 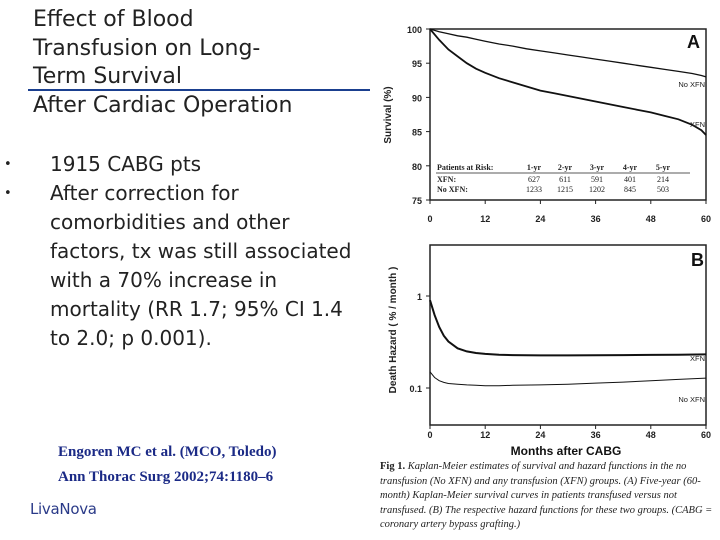 What do you see at coordinates (417, 64) in the screenshot?
I see `panel-a-ytick-label: 95` at bounding box center [417, 64].